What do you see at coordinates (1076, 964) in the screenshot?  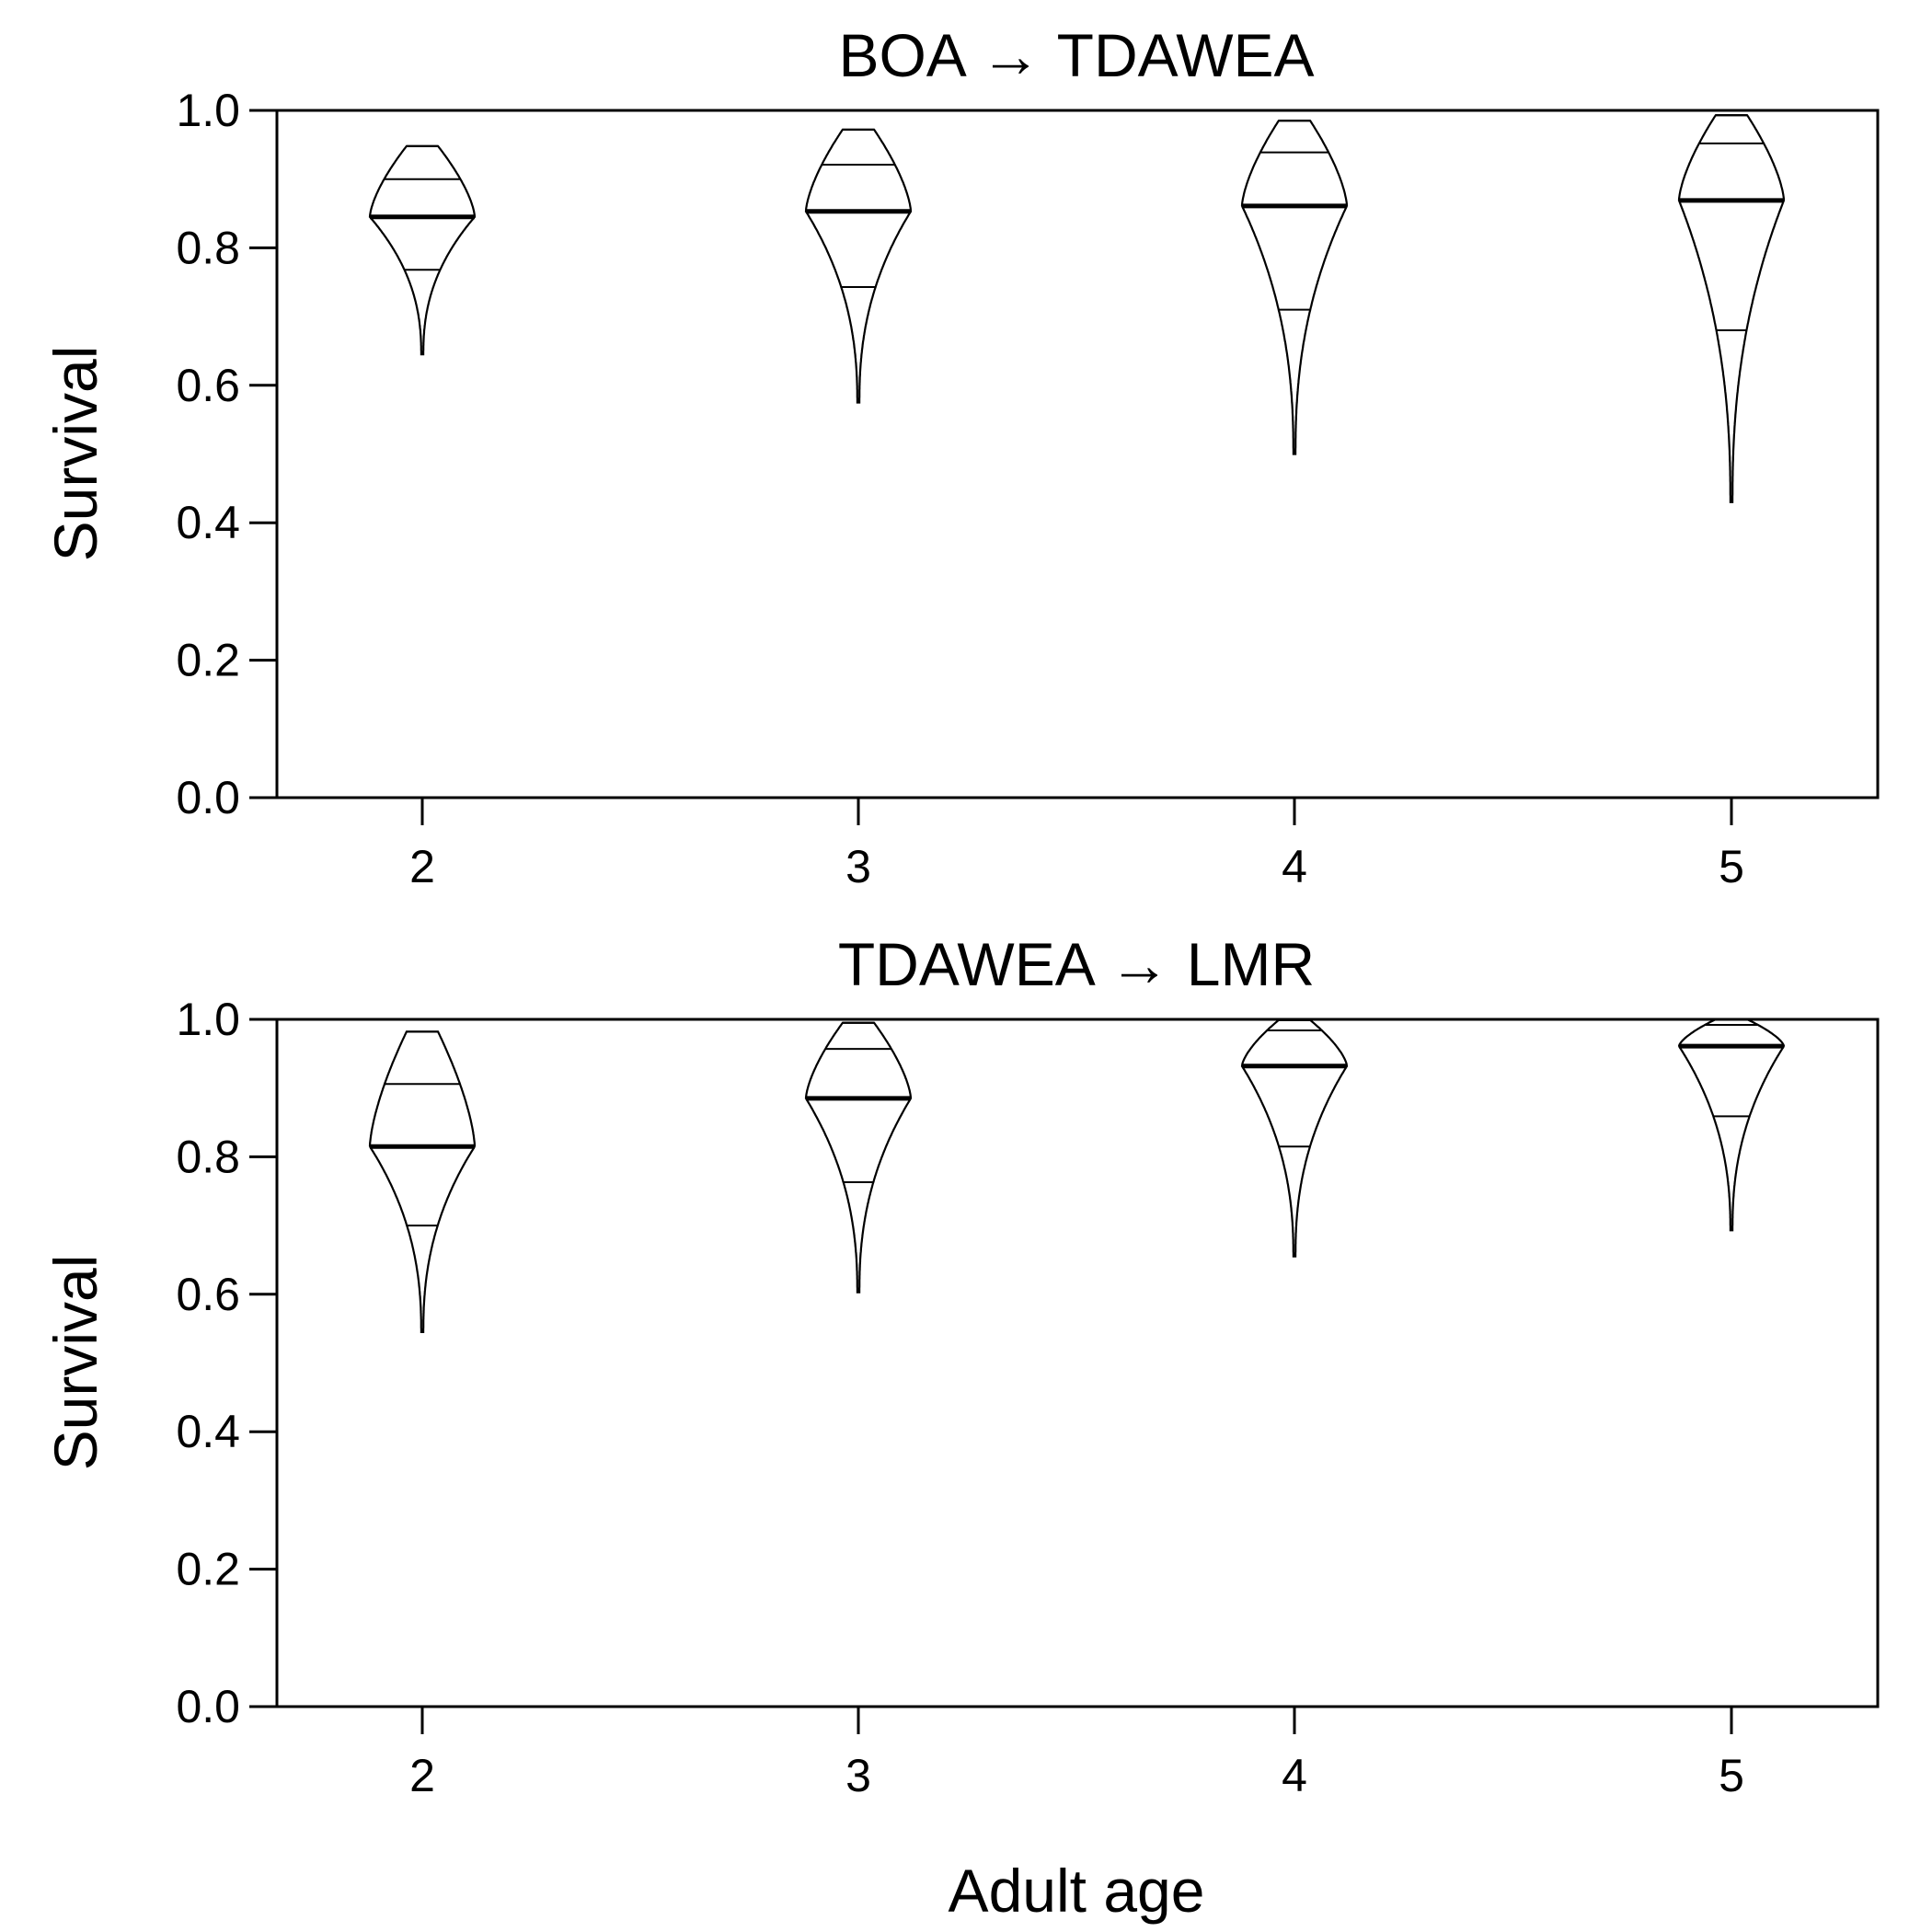 I see `panel-title: TDAWEA → LMR` at bounding box center [1076, 964].